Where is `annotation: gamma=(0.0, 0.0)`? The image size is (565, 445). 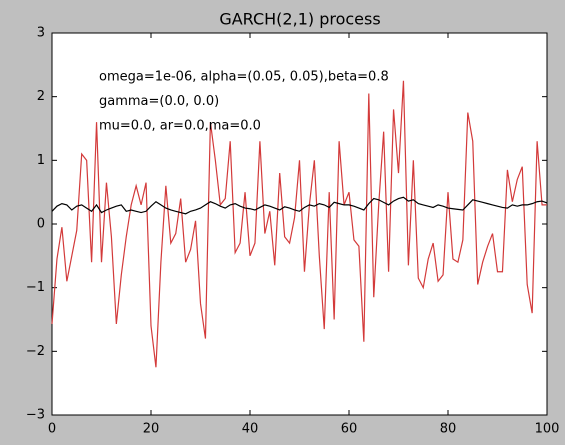
annotation: gamma=(0.0, 0.0) is located at coordinates (159, 101).